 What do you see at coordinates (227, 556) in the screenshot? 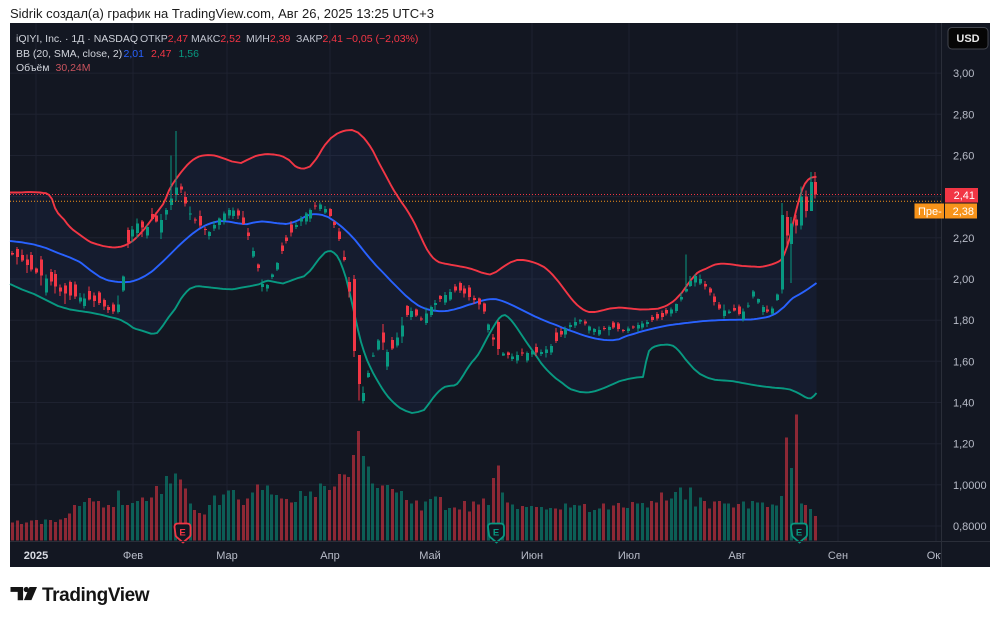
I see `svg-text: Мар` at bounding box center [227, 556].